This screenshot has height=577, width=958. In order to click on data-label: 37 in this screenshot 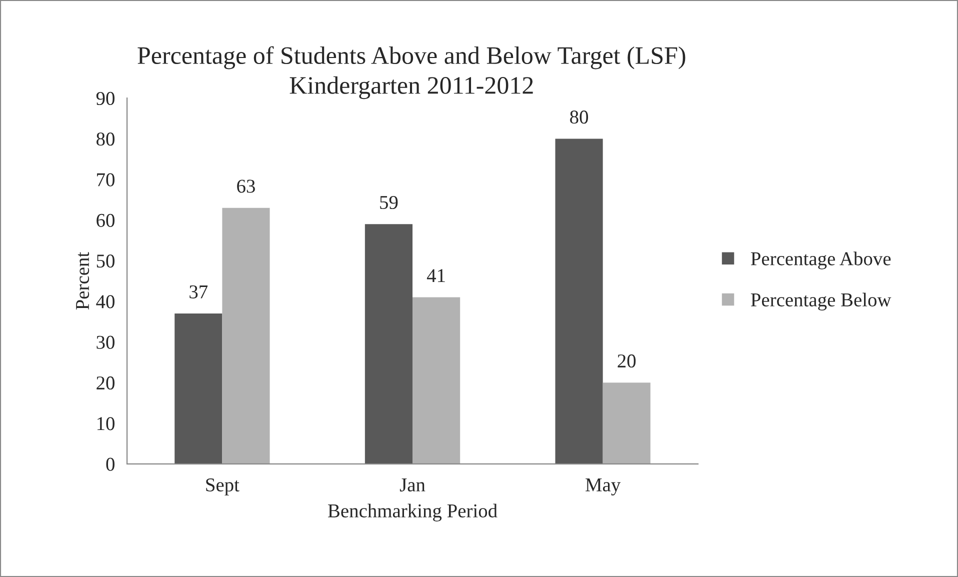, I will do `click(199, 291)`.